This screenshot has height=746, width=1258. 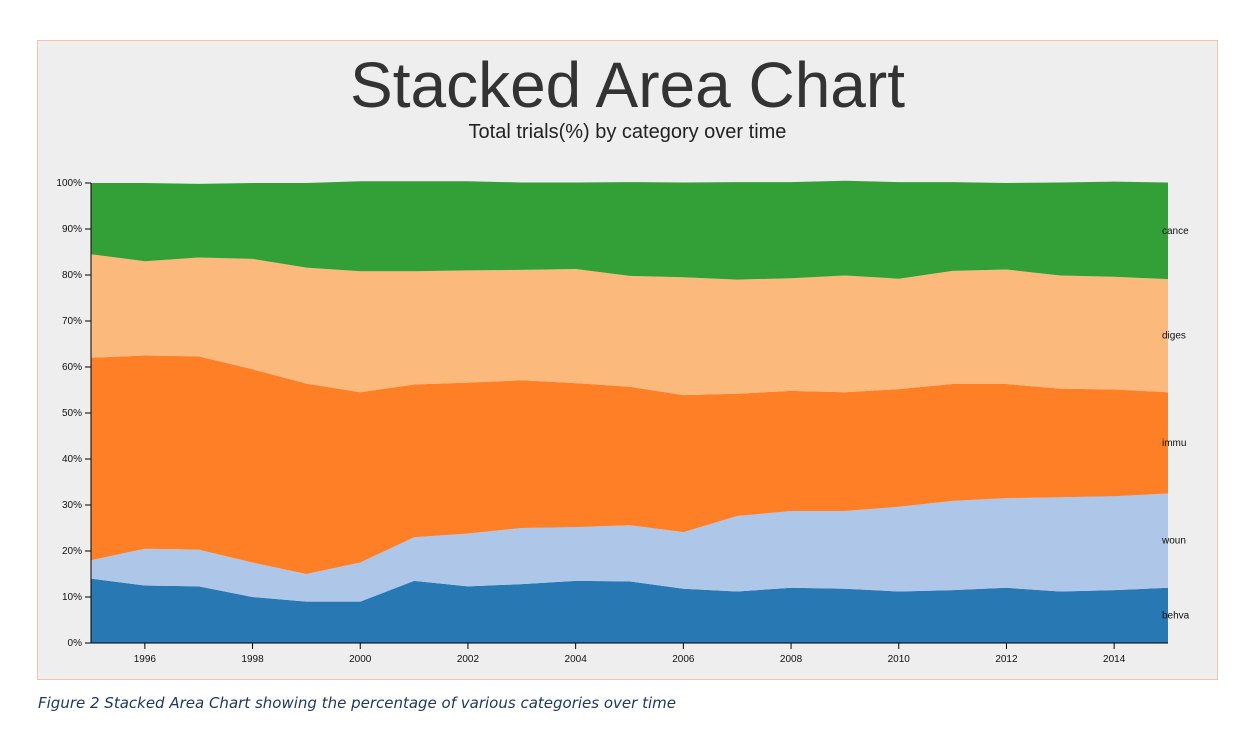 I want to click on y-tick-label: 70%, so click(x=72, y=321).